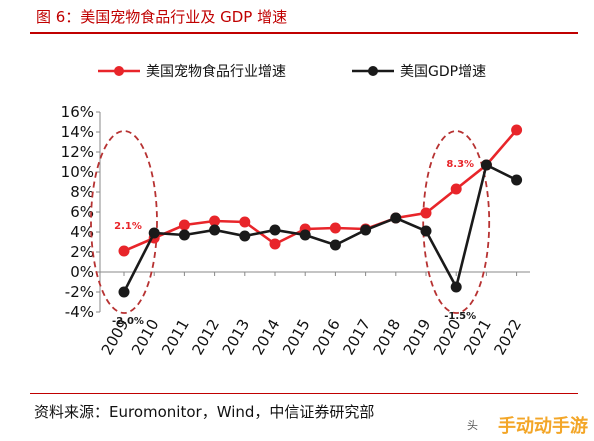 The height and width of the screenshot is (441, 594). What do you see at coordinates (296, 337) in the screenshot?
I see `x-tick-label: 2015` at bounding box center [296, 337].